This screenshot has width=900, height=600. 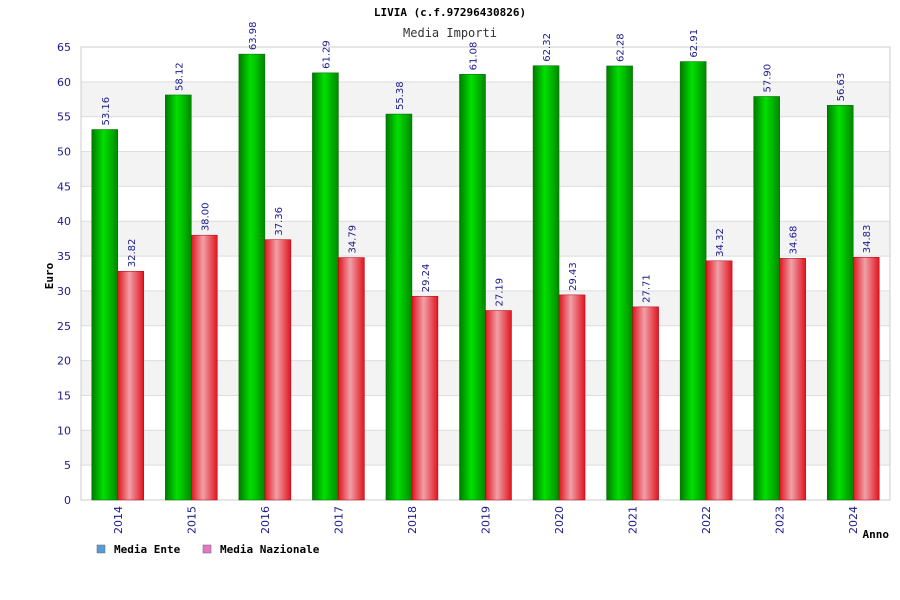 I want to click on x-tick-label: 2019, so click(x=486, y=520).